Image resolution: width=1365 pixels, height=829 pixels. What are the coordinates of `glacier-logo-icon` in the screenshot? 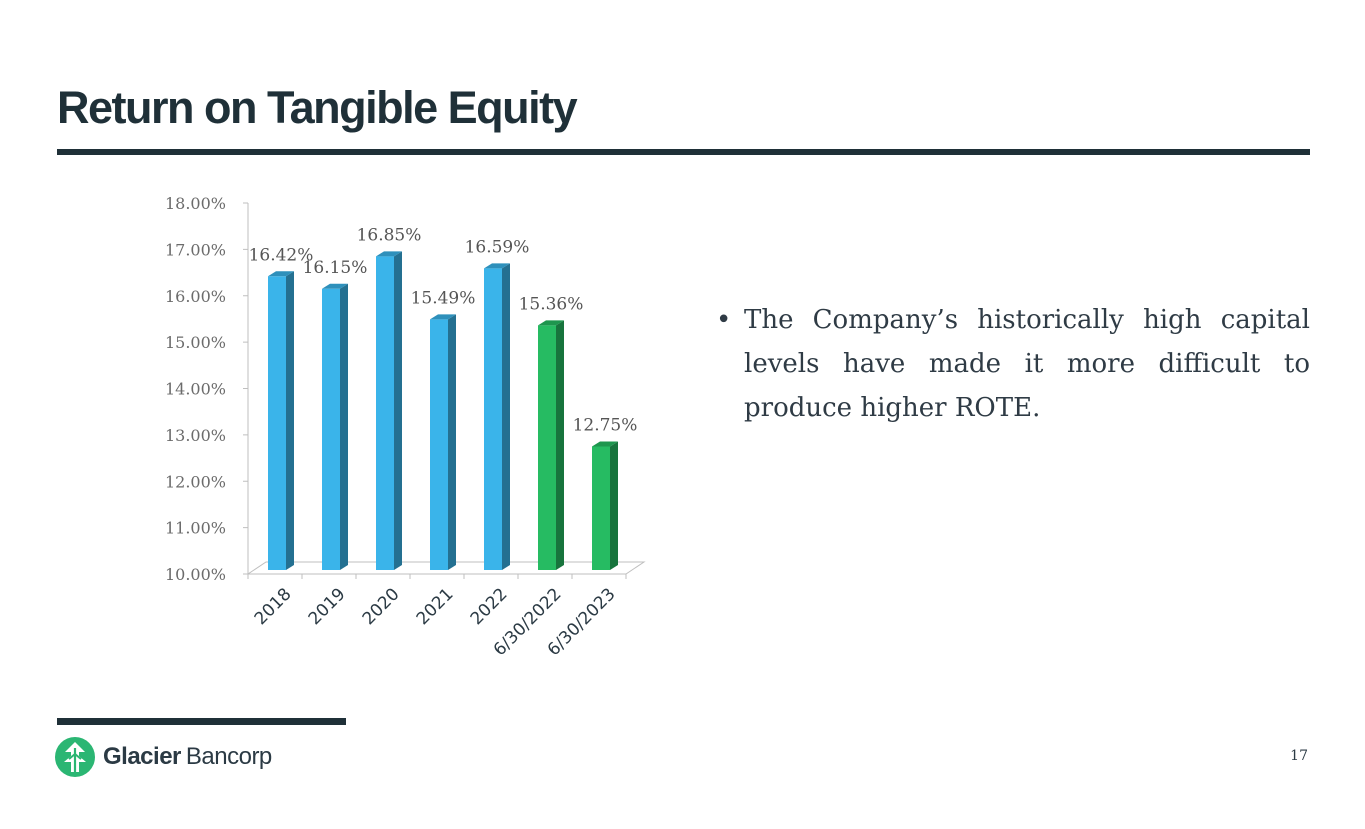 It's located at (75, 757).